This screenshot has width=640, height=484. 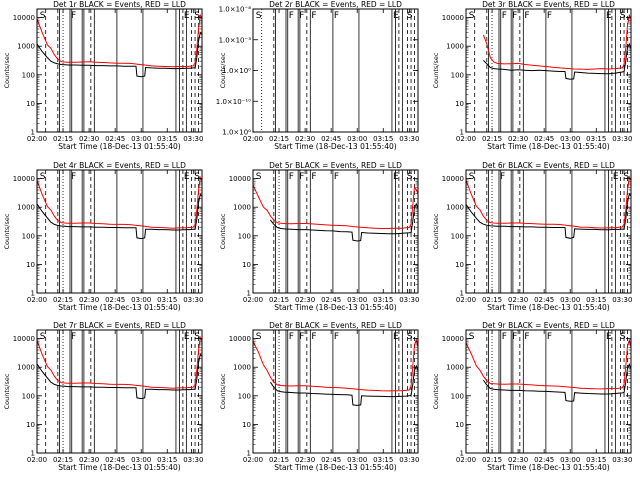 I want to click on y-tick-label: 1.0×10⁻³, so click(x=235, y=40).